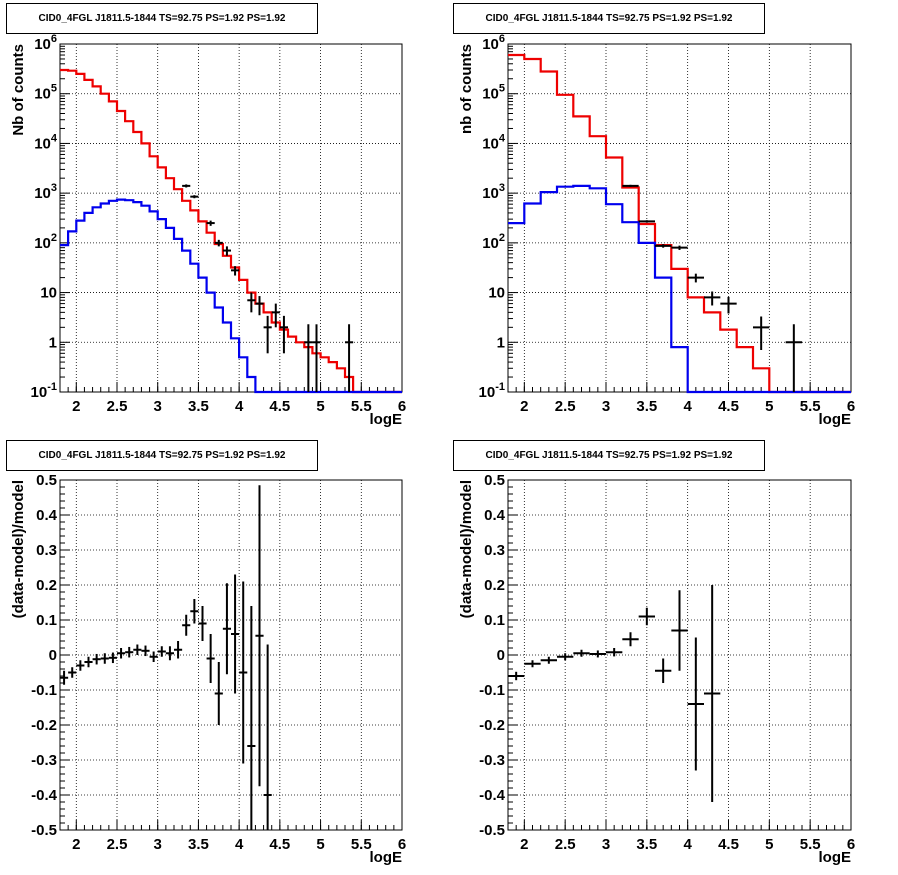 The width and height of the screenshot is (898, 875). What do you see at coordinates (679, 289) in the screenshot?
I see `model-source-histogram` at bounding box center [679, 289].